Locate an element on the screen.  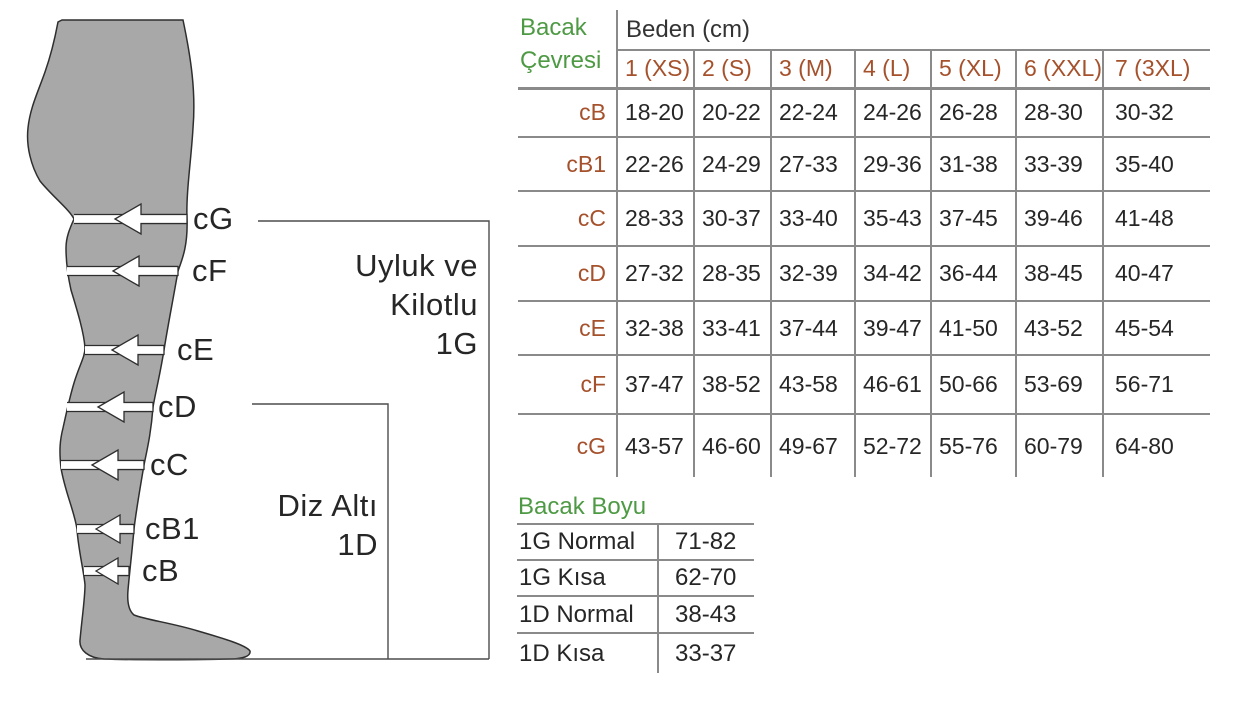
measurement-arrow-cC is located at coordinates (103, 465).